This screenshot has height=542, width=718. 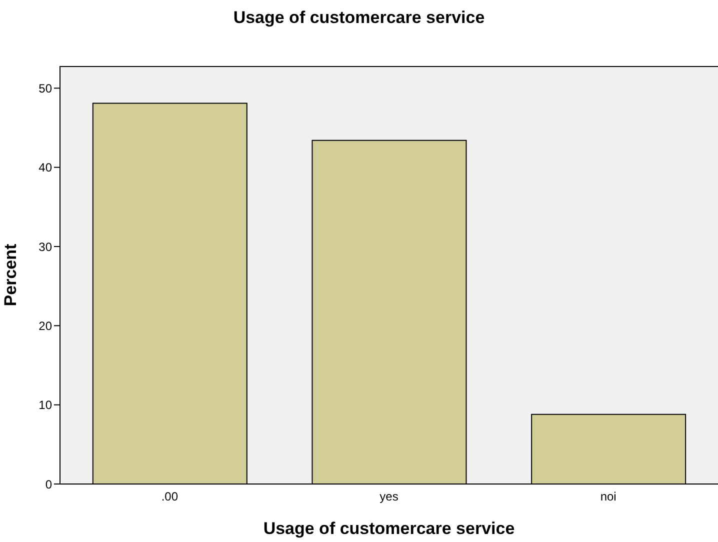 I want to click on y-tick-label: 0, so click(x=48, y=484).